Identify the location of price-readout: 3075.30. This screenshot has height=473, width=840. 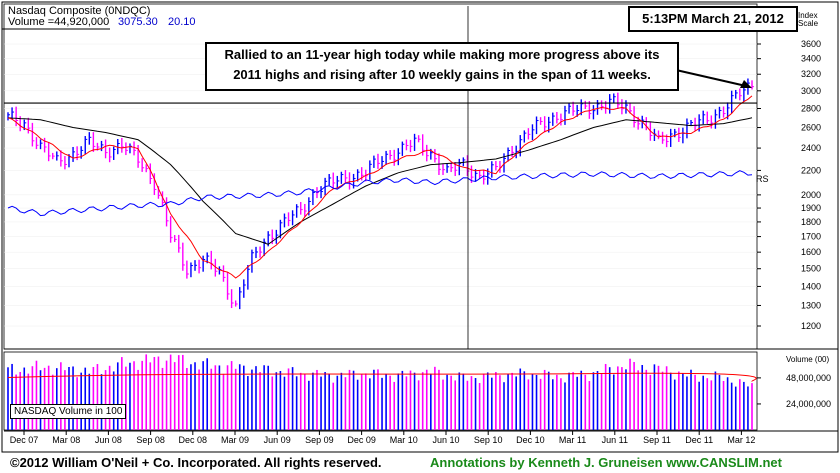
(138, 22).